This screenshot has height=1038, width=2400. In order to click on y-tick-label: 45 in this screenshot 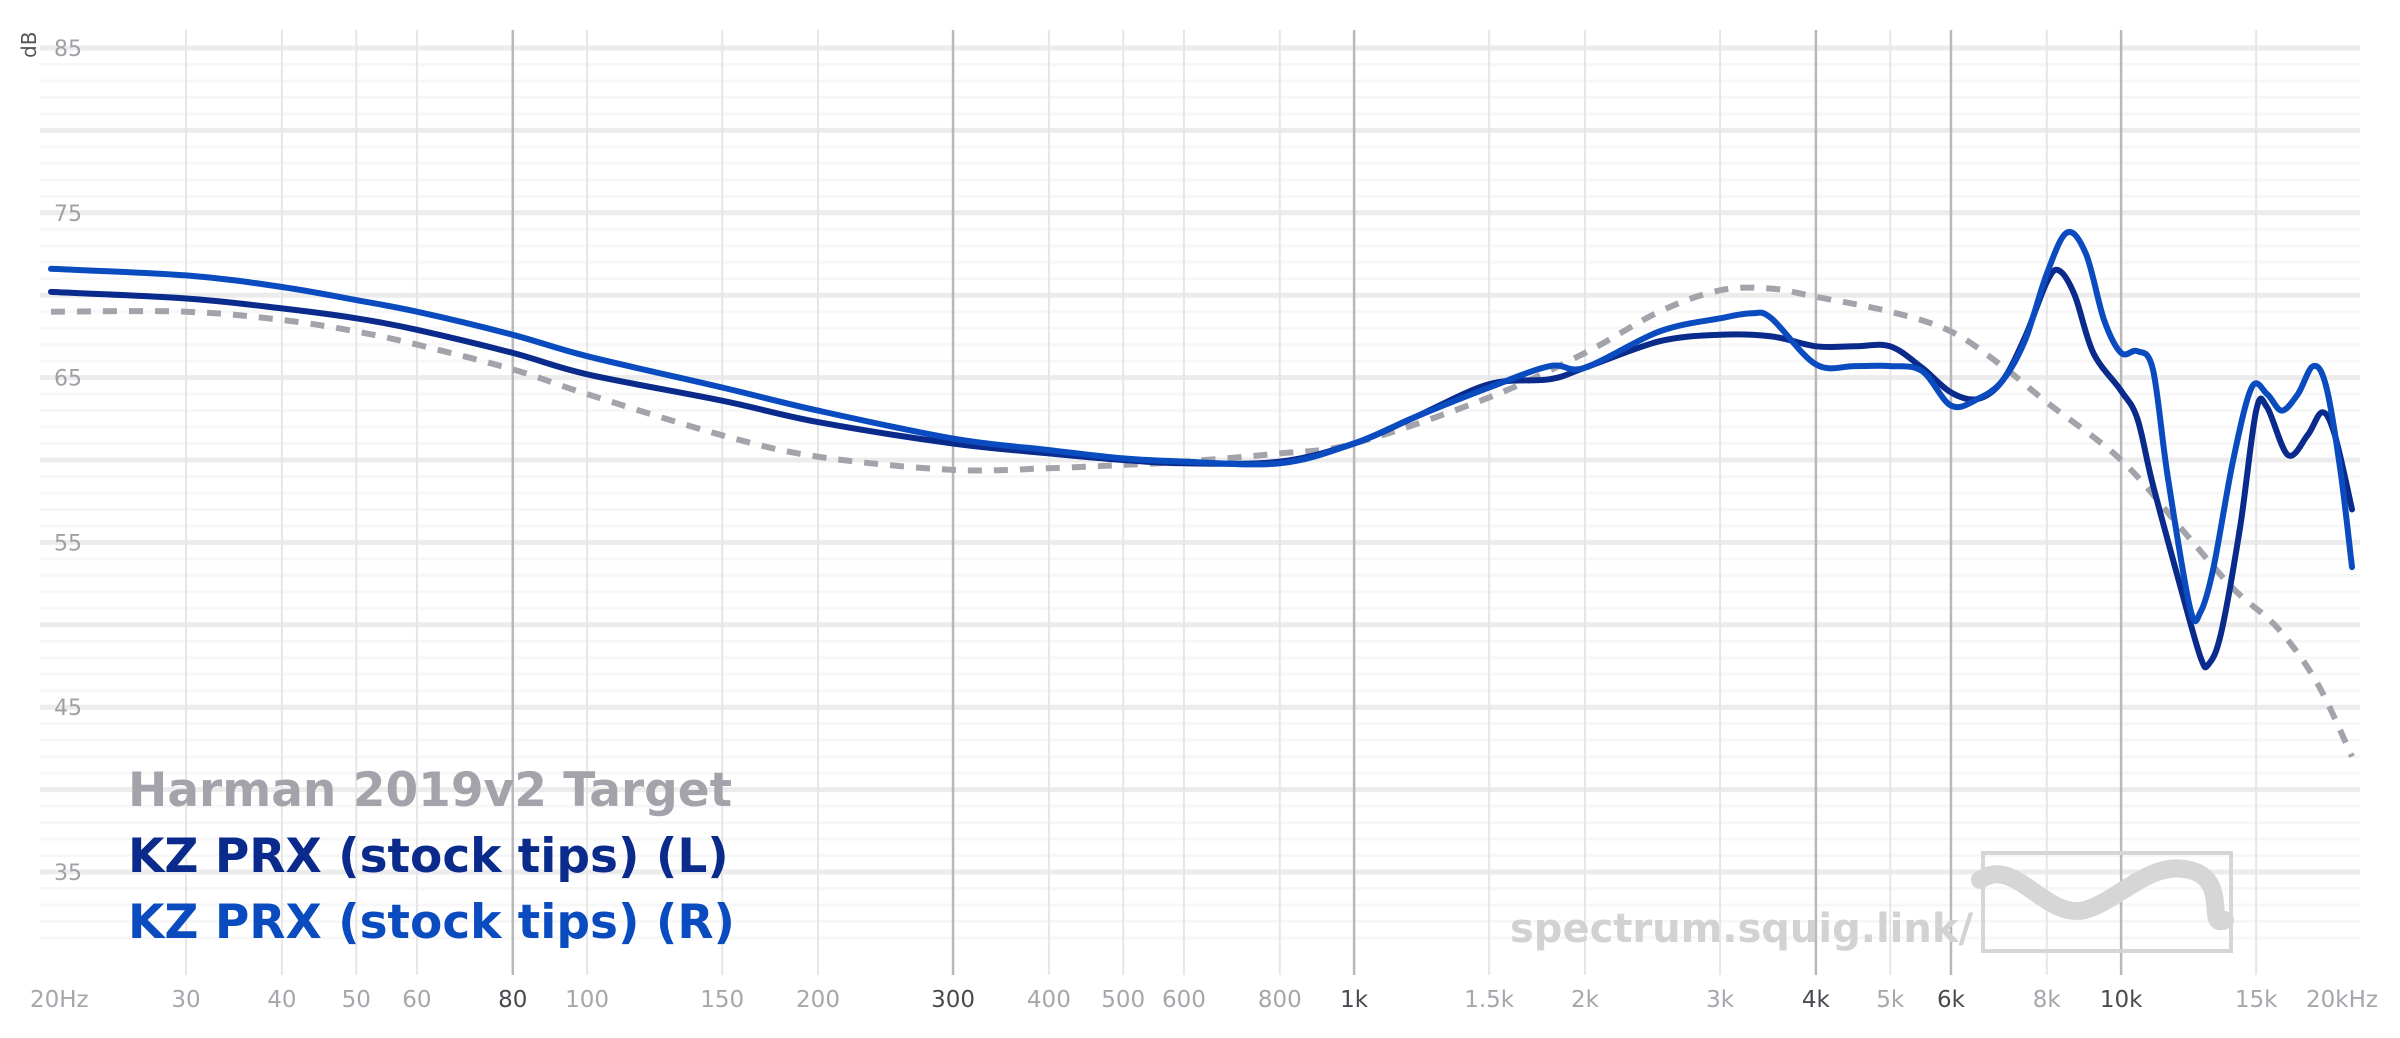, I will do `click(68, 708)`.